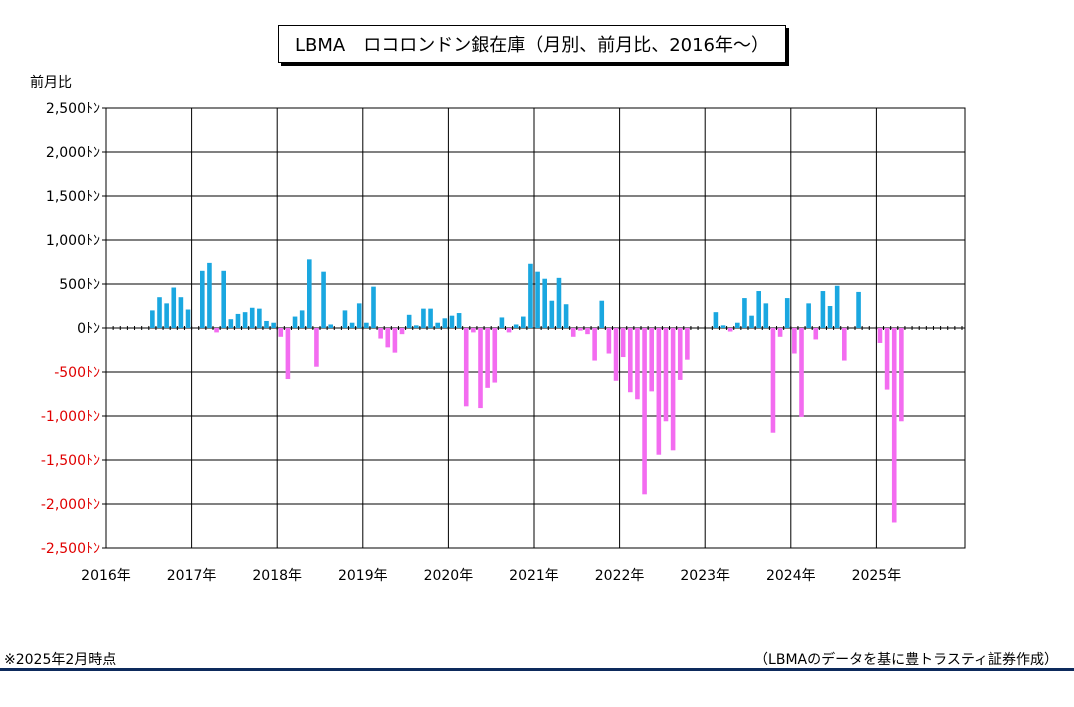  Describe the element at coordinates (73, 153) in the screenshot. I see `y-tick-label: 2,000ﾄﾝ` at that location.